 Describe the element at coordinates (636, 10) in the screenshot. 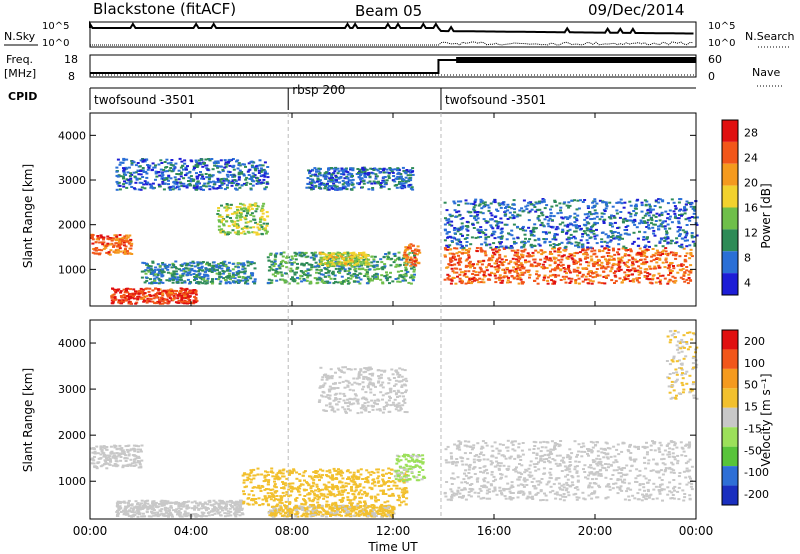

I see `date-title: 09/Dec/2014` at that location.